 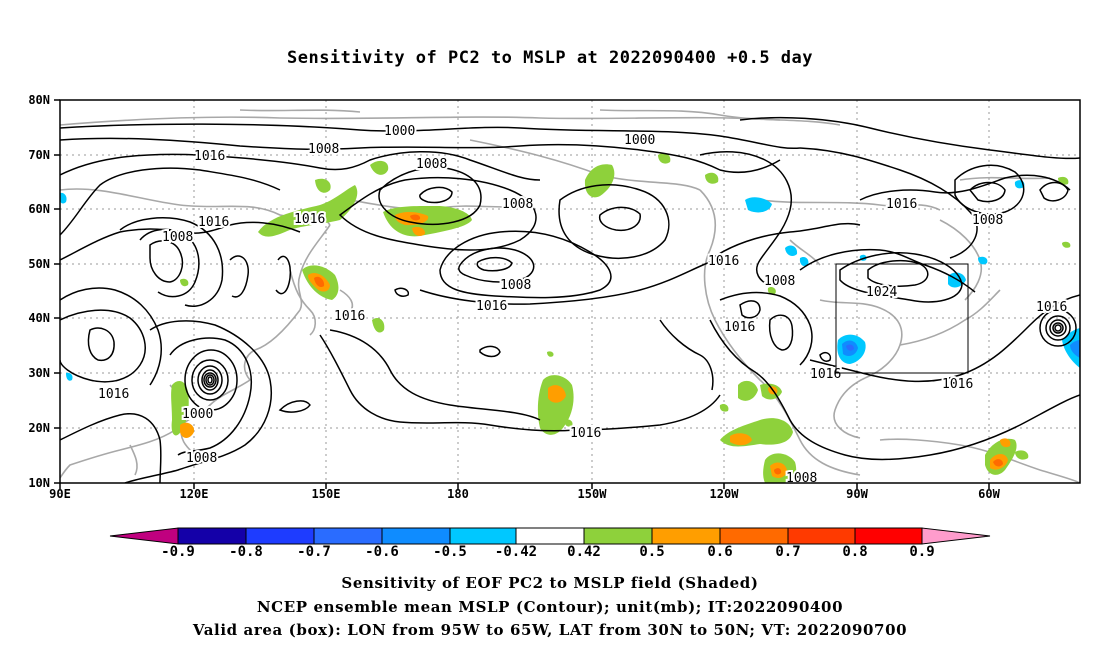 I want to click on lat-label: 50N, so click(x=39, y=264).